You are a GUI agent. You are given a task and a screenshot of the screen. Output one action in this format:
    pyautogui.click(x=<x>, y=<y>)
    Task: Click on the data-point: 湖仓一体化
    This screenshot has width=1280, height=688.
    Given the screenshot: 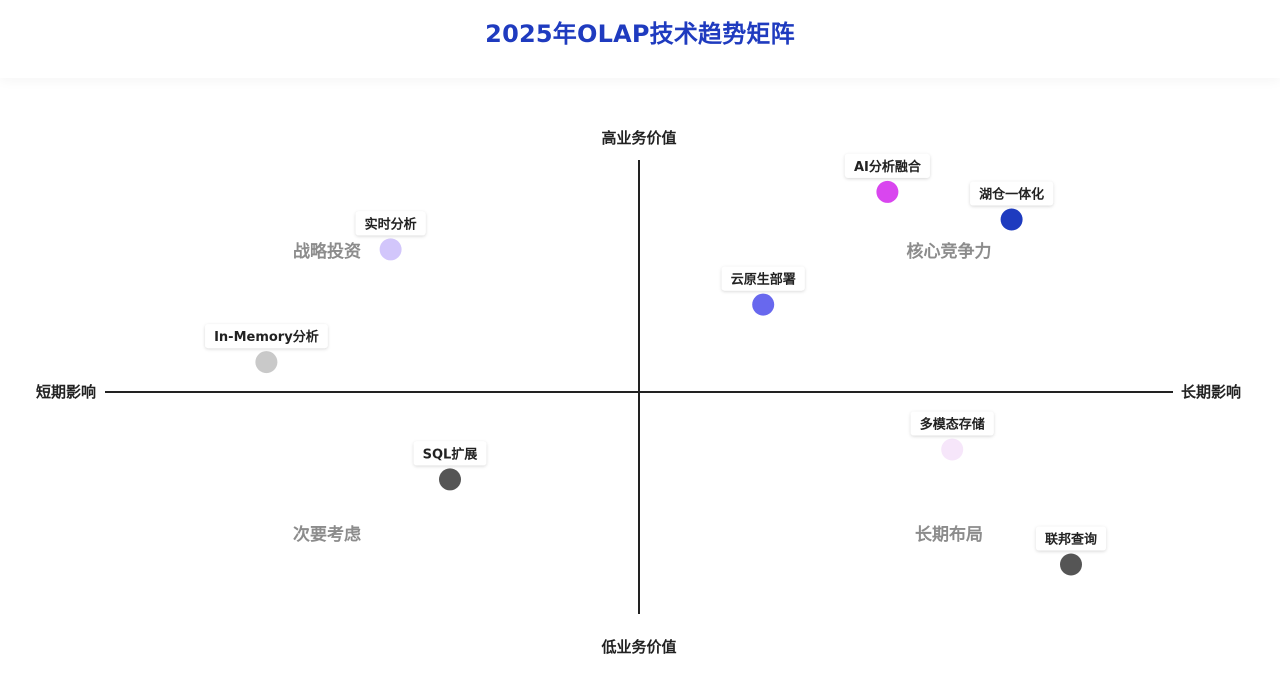 What is the action you would take?
    pyautogui.click(x=1012, y=206)
    